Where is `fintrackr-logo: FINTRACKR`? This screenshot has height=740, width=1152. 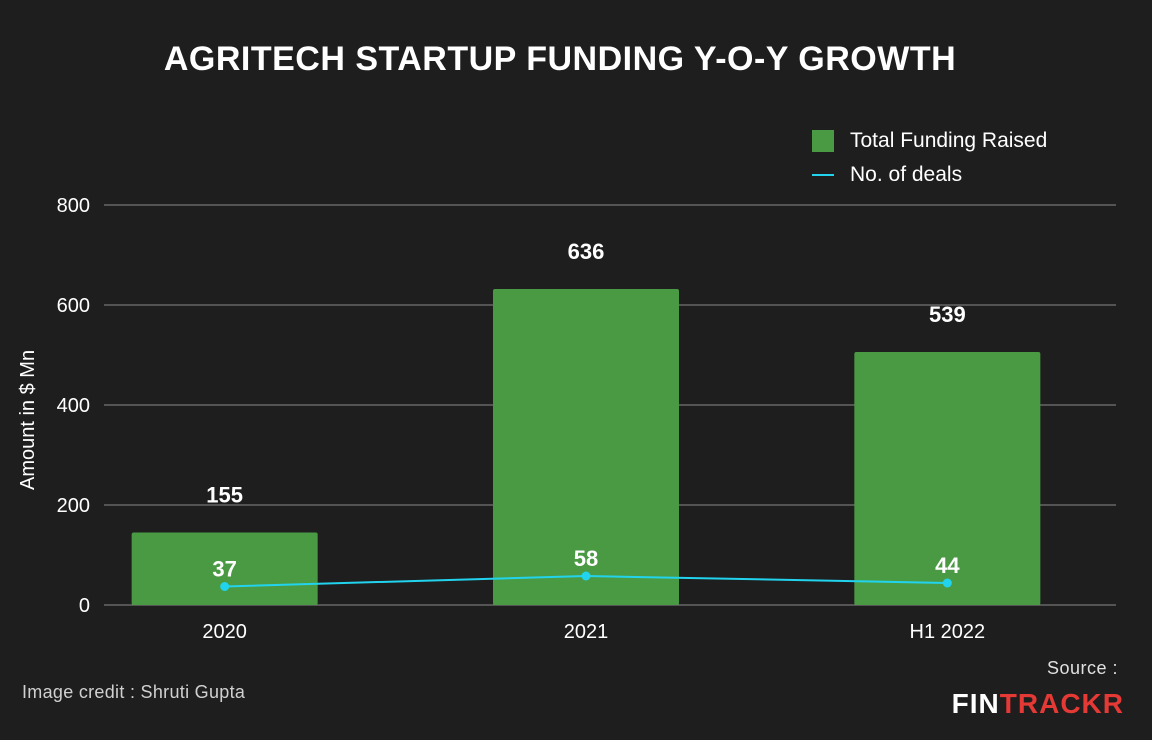 fintrackr-logo: FINTRACKR is located at coordinates (1038, 704).